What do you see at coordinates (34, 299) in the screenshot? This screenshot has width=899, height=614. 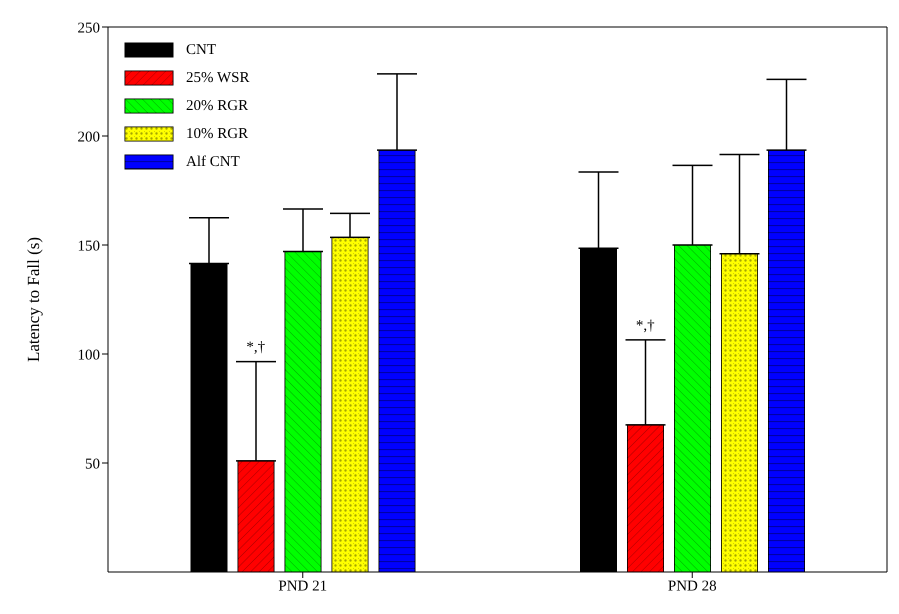 I see `y-axis-title: Latency to Fall (s)` at bounding box center [34, 299].